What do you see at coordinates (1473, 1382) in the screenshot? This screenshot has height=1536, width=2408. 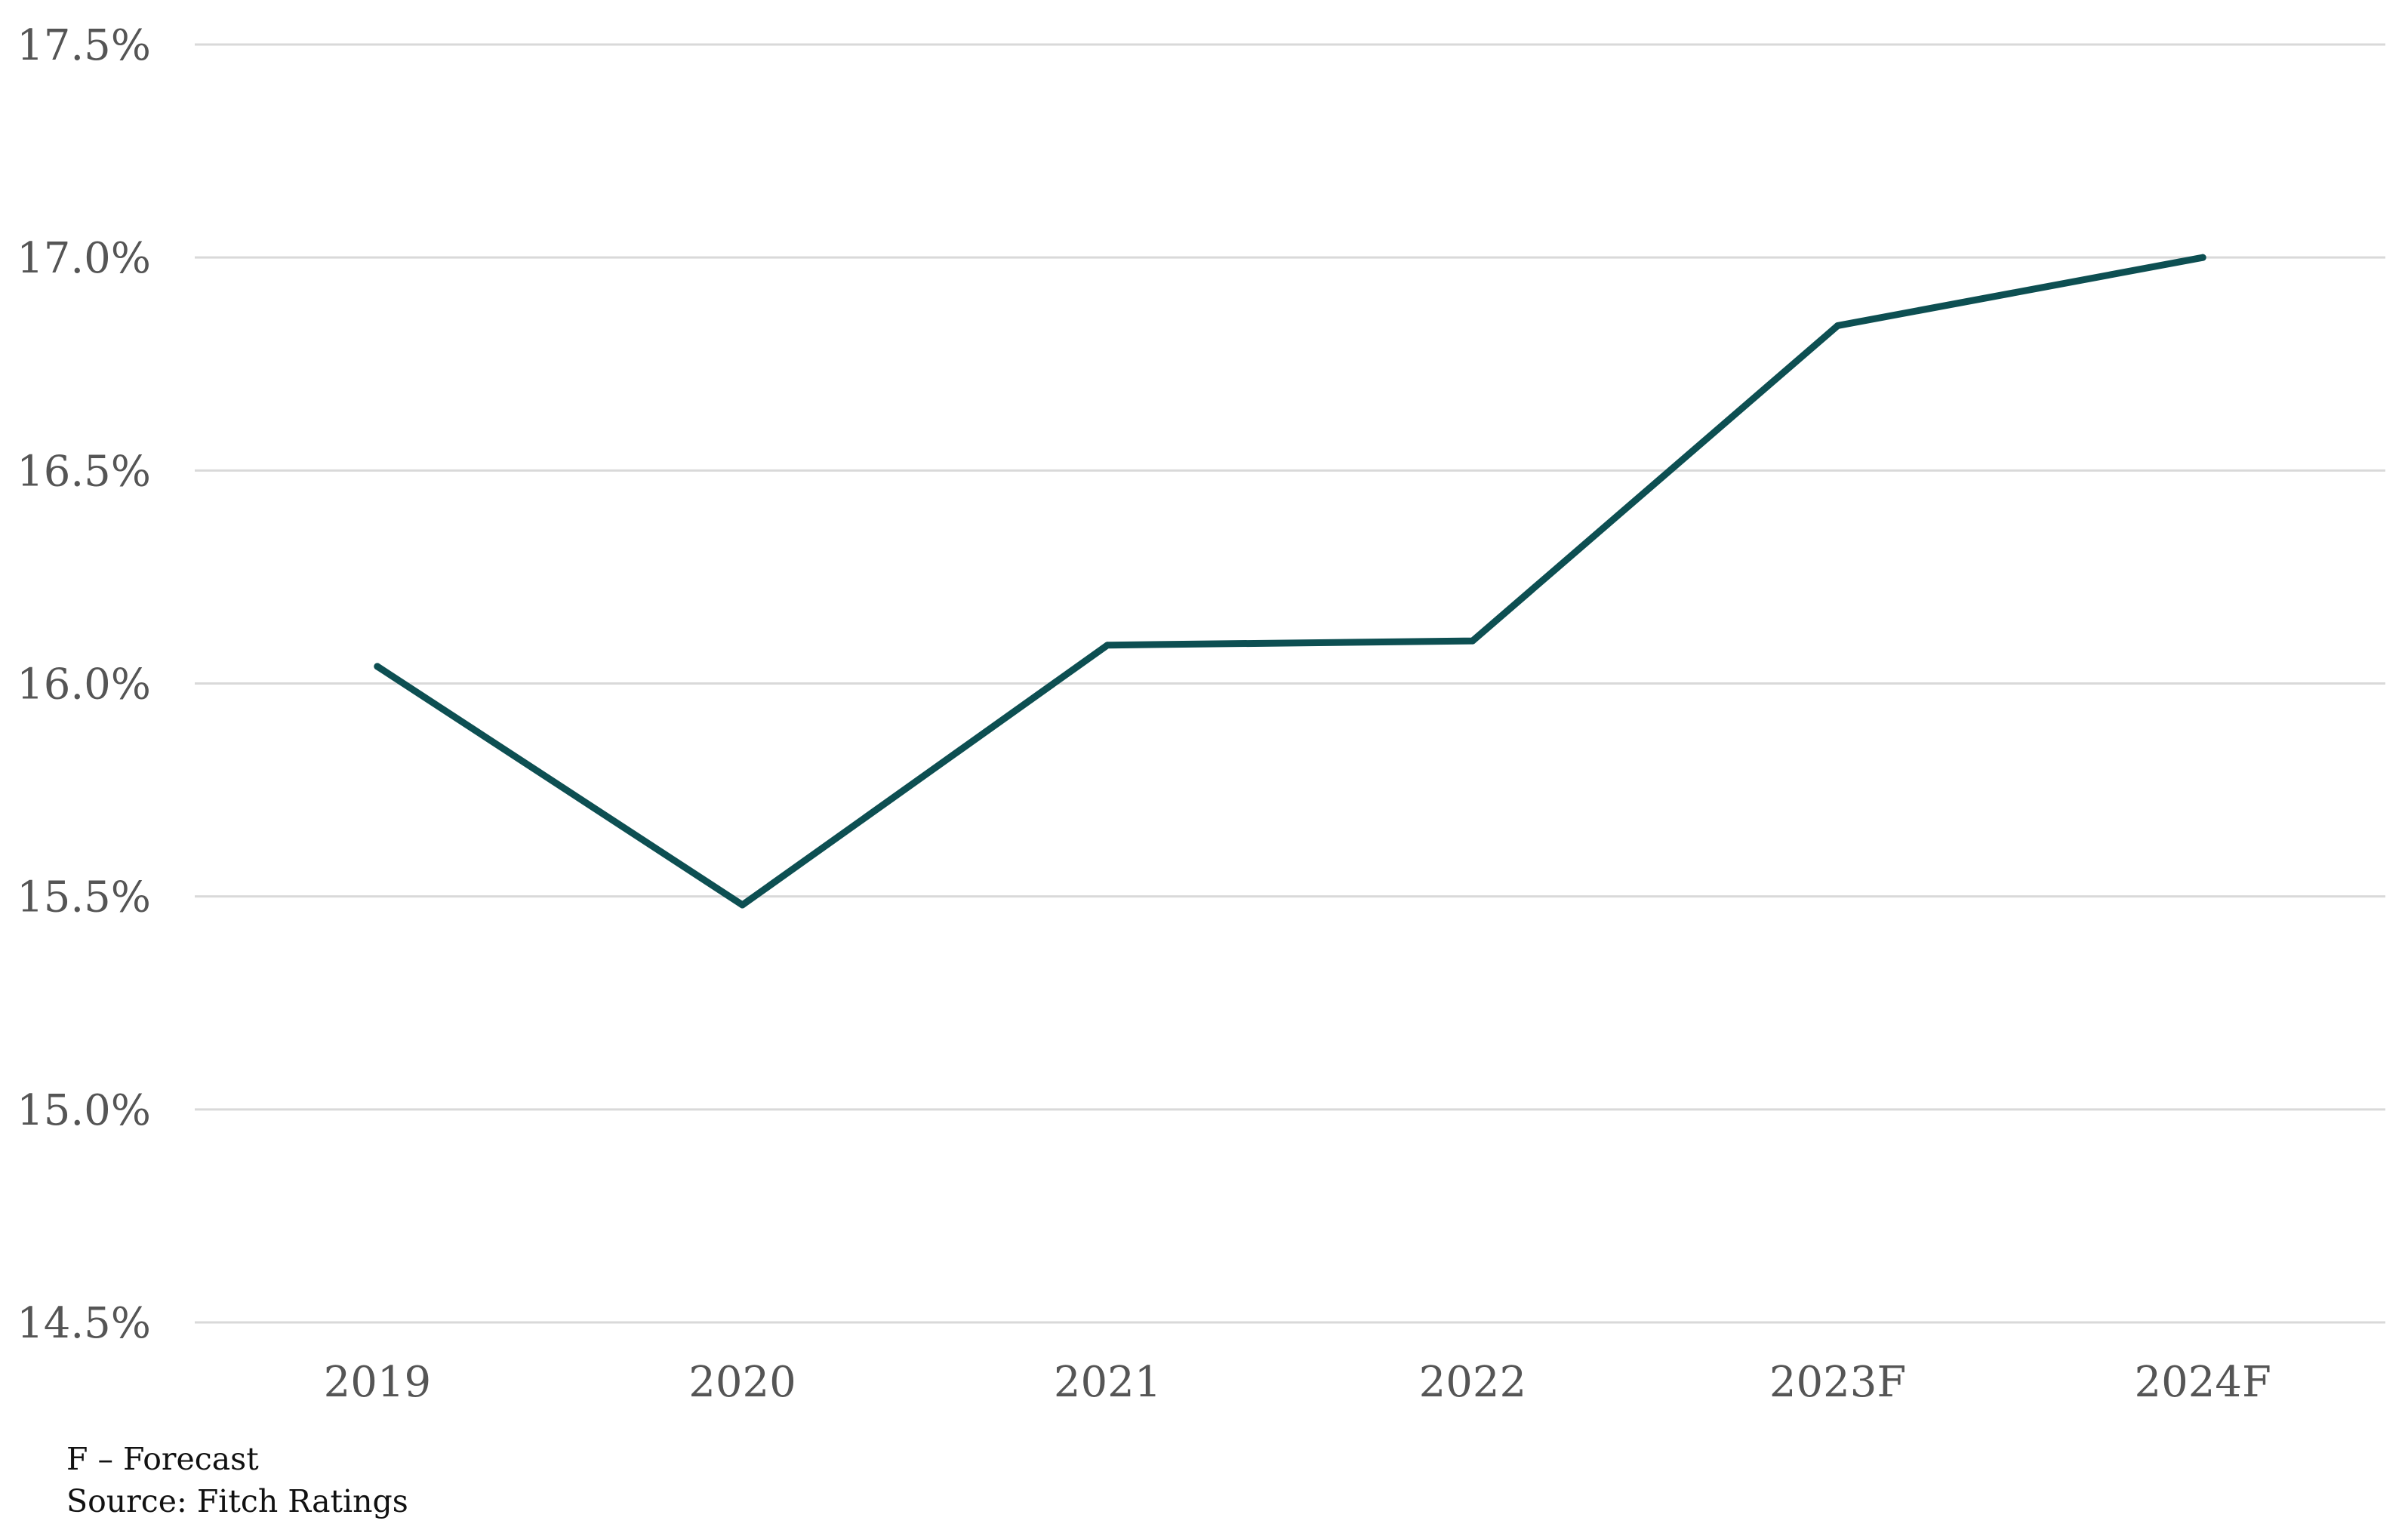 I see `x-tick-label: 2022` at bounding box center [1473, 1382].